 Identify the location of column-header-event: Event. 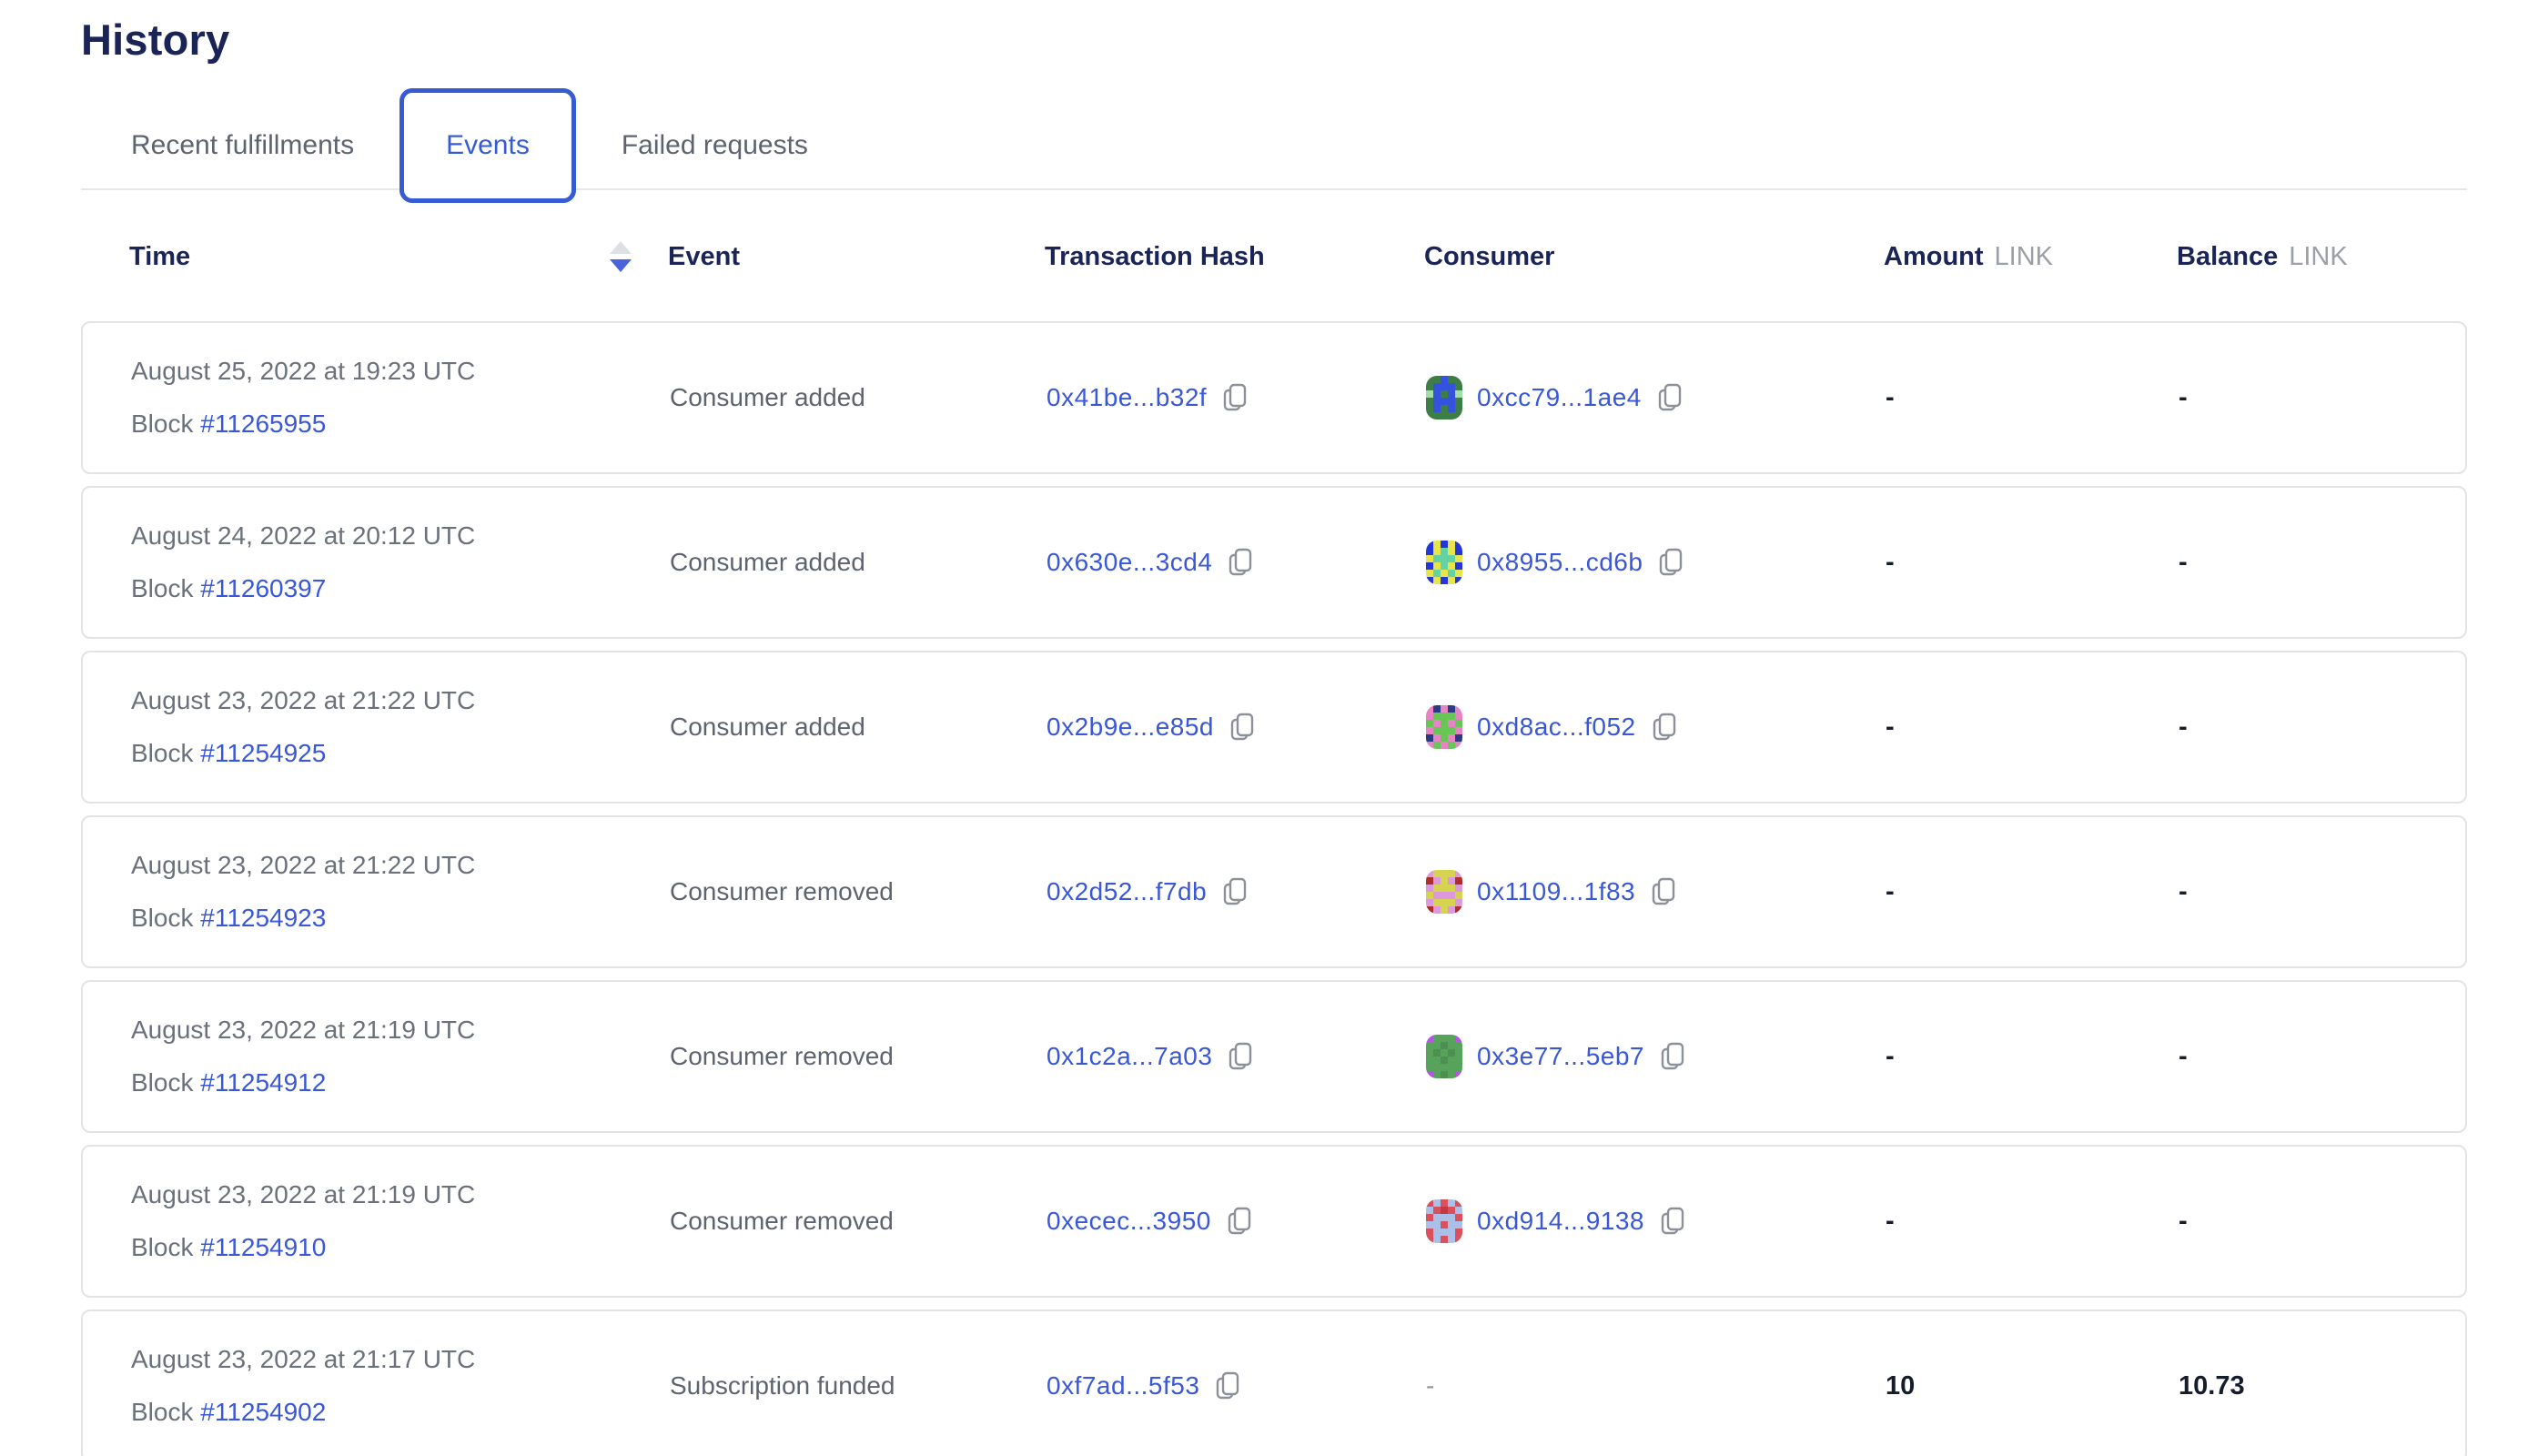
(704, 256).